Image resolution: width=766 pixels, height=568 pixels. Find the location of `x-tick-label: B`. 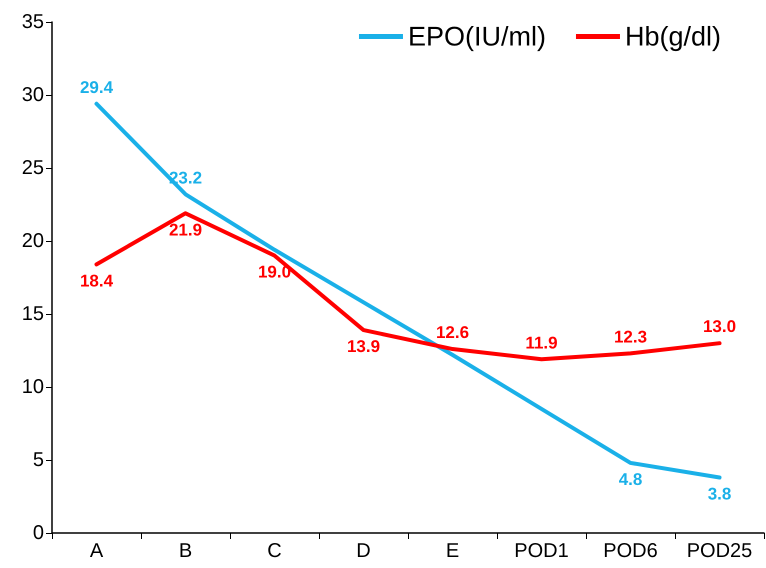

x-tick-label: B is located at coordinates (185, 551).